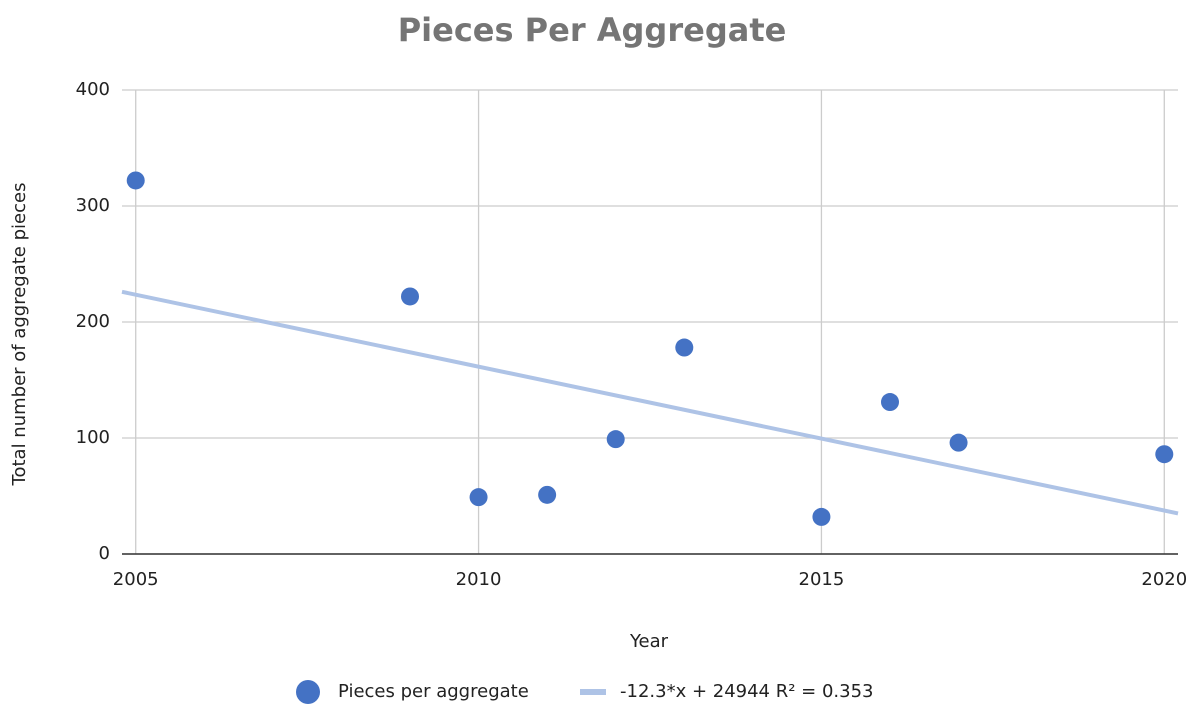 The height and width of the screenshot is (704, 1192). Describe the element at coordinates (592, 30) in the screenshot. I see `chart-title: Pieces Per Aggregate` at that location.